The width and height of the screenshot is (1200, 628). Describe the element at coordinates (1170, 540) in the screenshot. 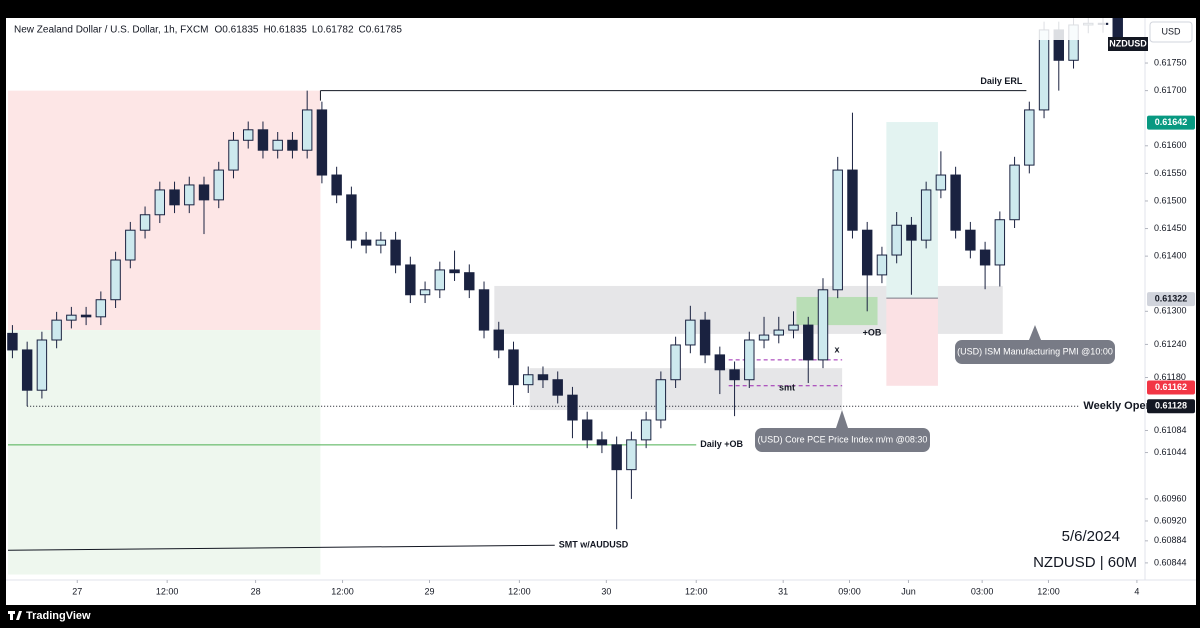

I see `y-tick-label: 0.60884` at that location.